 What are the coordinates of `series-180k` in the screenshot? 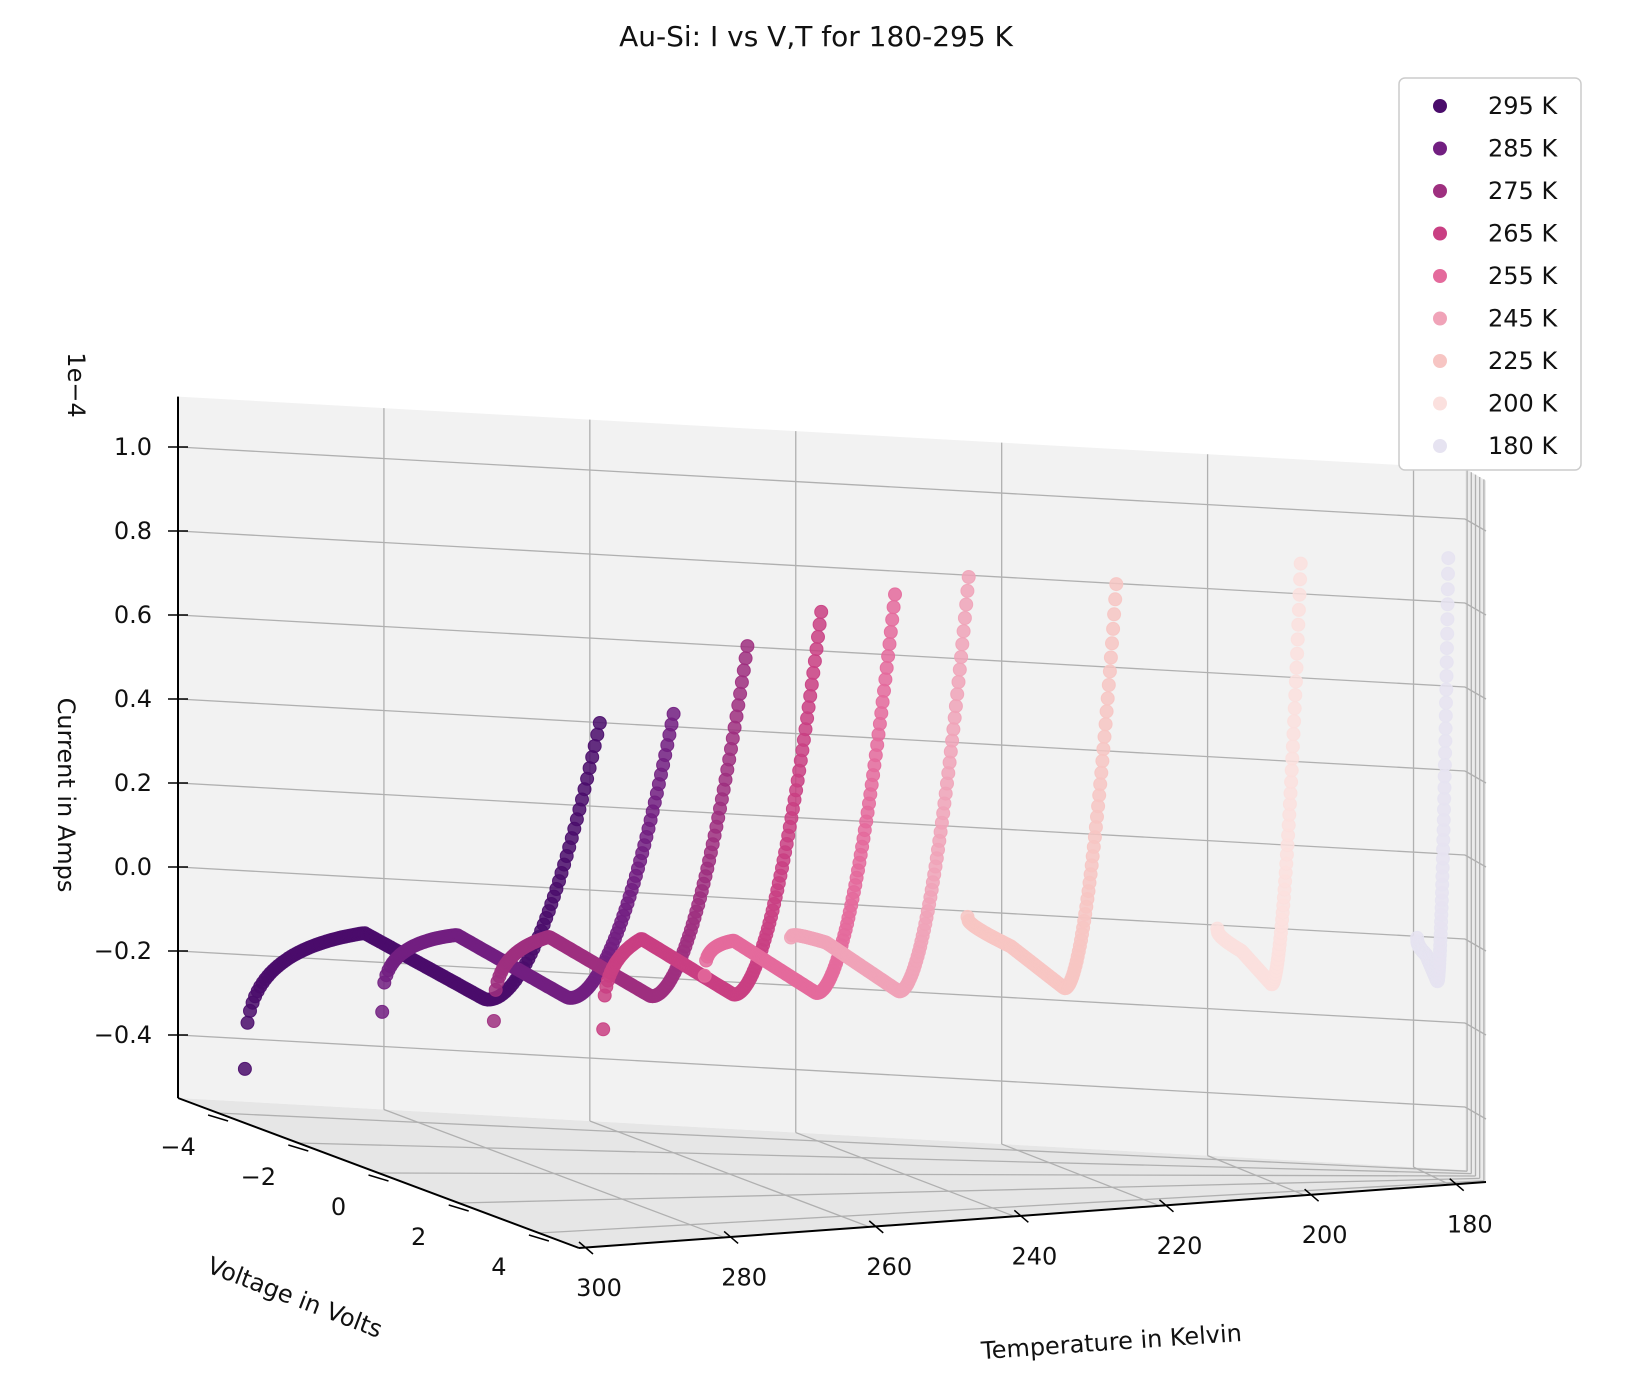 It's located at (1433, 770).